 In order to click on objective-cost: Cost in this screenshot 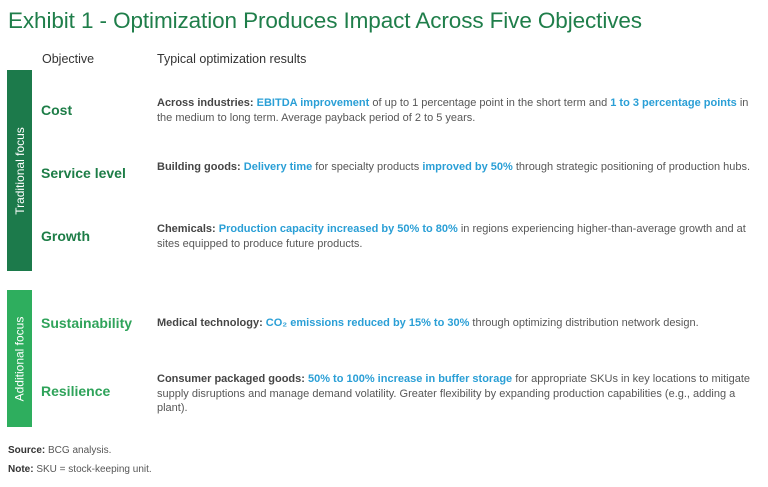, I will do `click(57, 110)`.